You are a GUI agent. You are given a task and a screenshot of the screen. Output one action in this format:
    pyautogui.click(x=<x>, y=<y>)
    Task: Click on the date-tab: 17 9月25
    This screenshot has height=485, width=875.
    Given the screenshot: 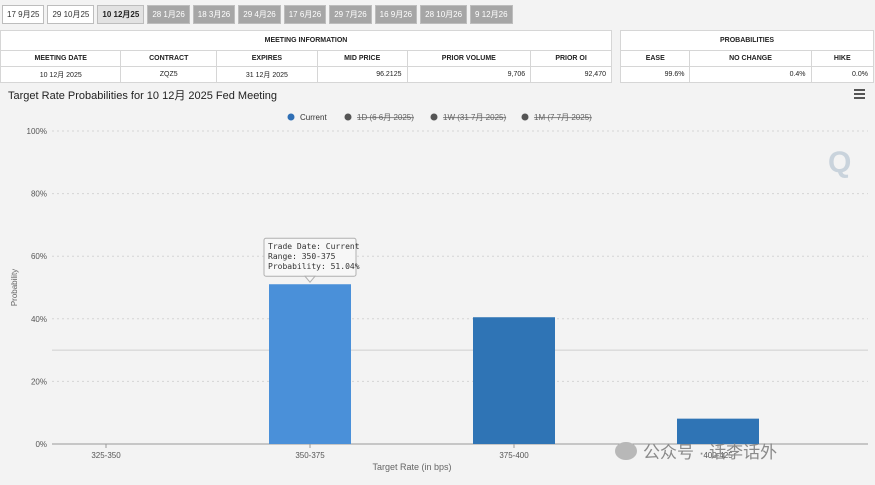 What is the action you would take?
    pyautogui.click(x=23, y=14)
    